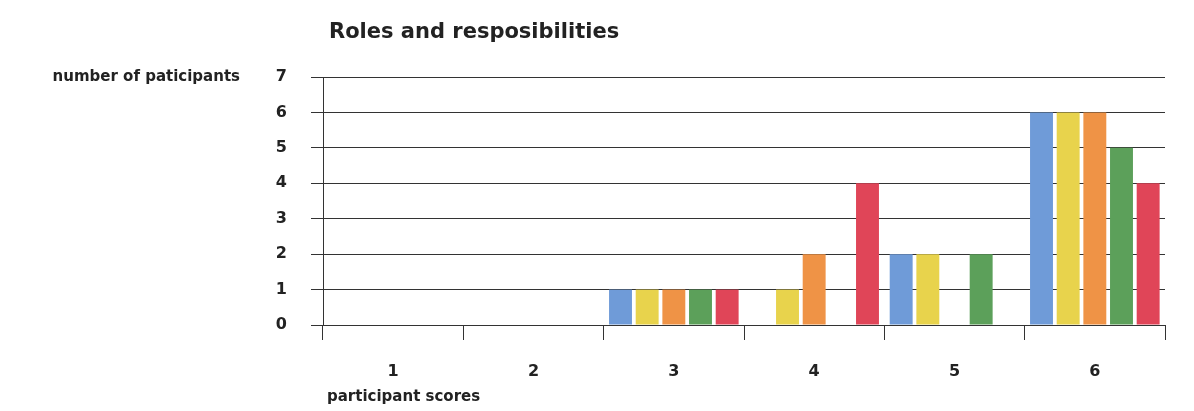 This screenshot has height=411, width=1194. What do you see at coordinates (281, 76) in the screenshot?
I see `y-tick-label: 7` at bounding box center [281, 76].